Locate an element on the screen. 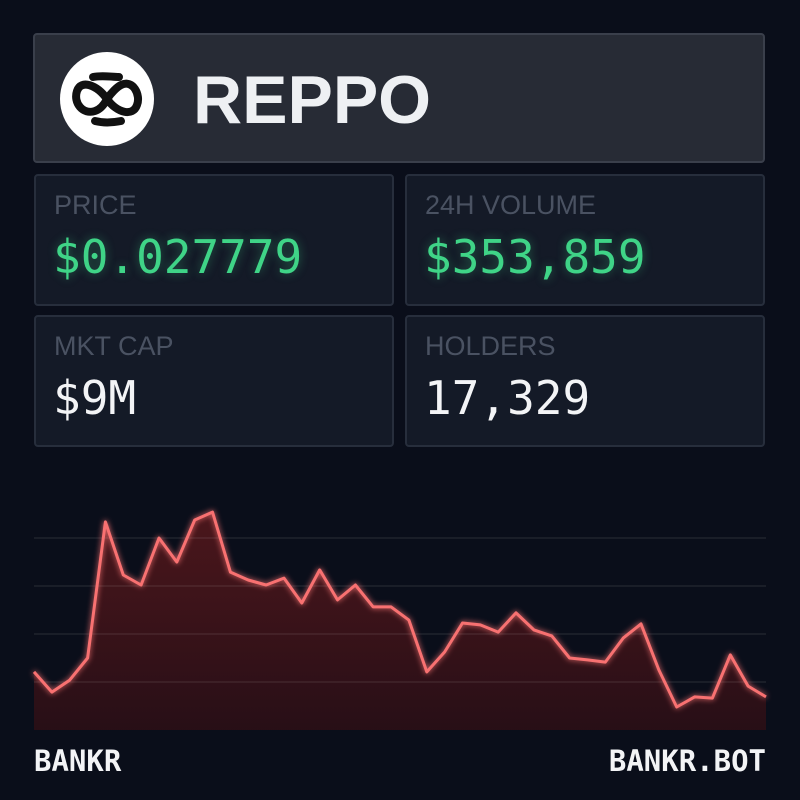  stat-card: 24H VOLUME $353,859 is located at coordinates (585, 240).